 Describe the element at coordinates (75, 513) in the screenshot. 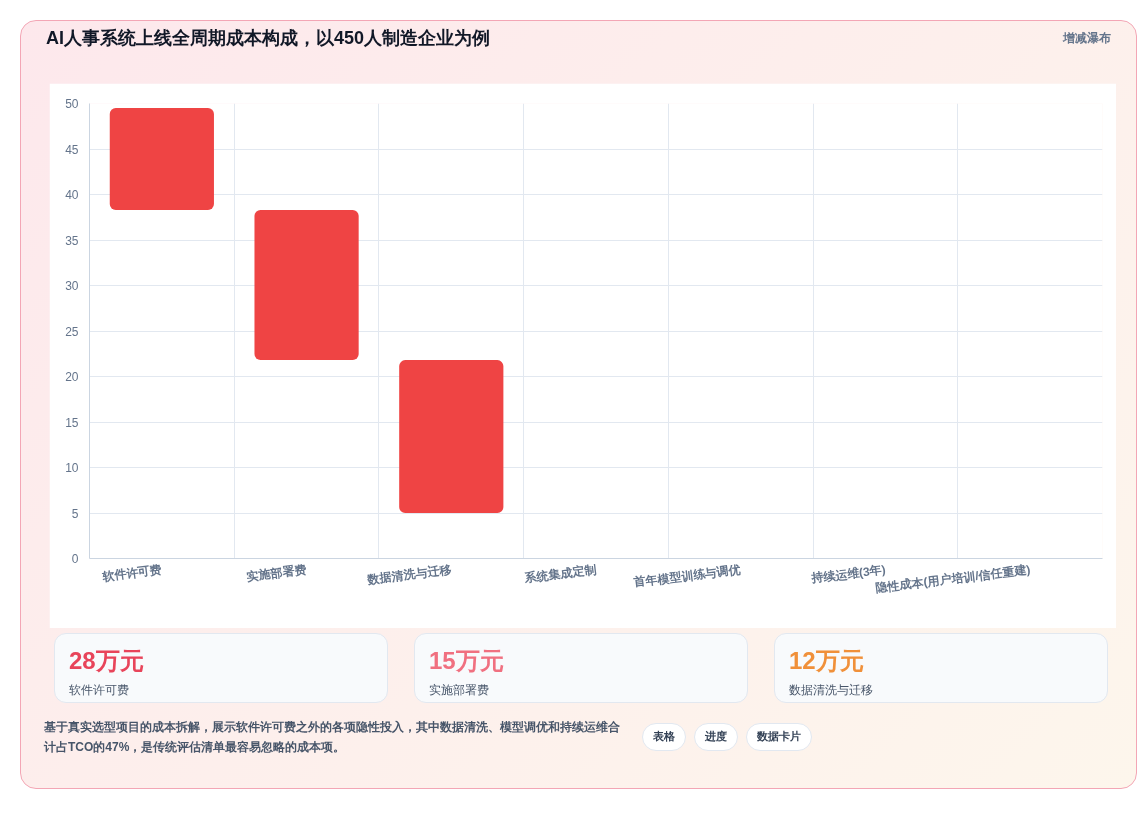

I see `y-tick-label: 5` at that location.